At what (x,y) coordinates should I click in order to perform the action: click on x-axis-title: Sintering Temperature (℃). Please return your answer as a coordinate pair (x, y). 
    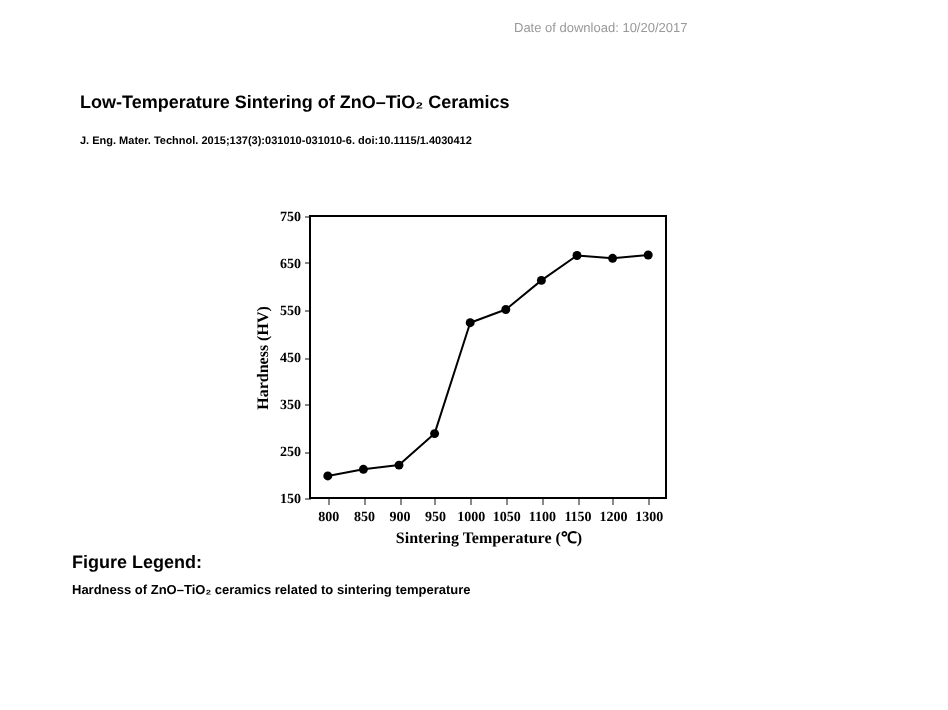
    Looking at the image, I should click on (489, 538).